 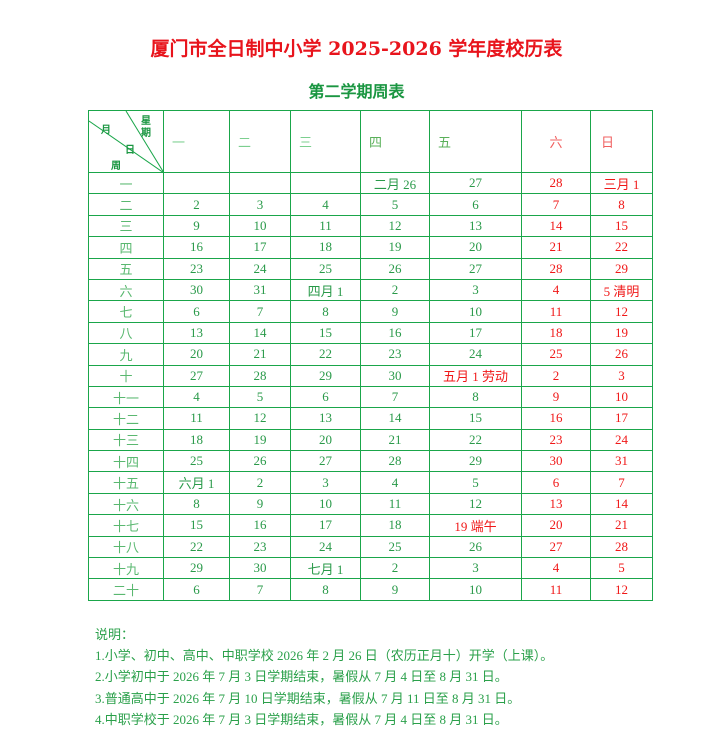 What do you see at coordinates (126, 461) in the screenshot?
I see `week-number: 十四` at bounding box center [126, 461].